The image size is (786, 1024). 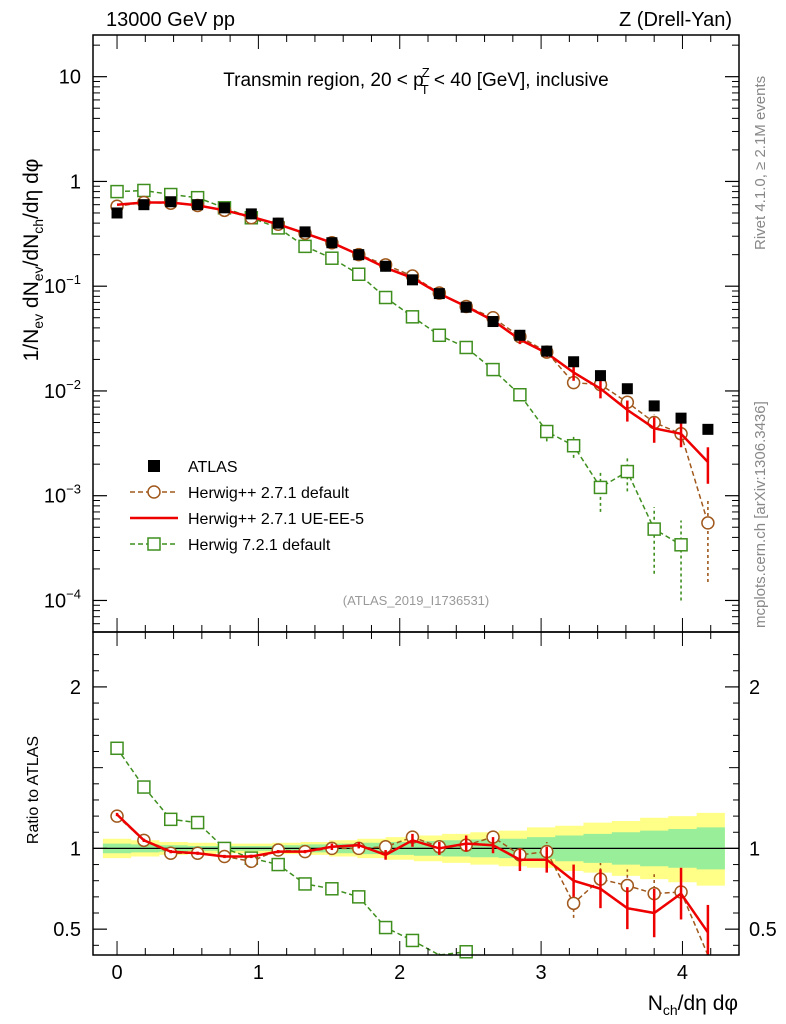 What do you see at coordinates (760, 163) in the screenshot?
I see `rivet-label: Rivet 4.1.0, ≥ 2.1M events` at bounding box center [760, 163].